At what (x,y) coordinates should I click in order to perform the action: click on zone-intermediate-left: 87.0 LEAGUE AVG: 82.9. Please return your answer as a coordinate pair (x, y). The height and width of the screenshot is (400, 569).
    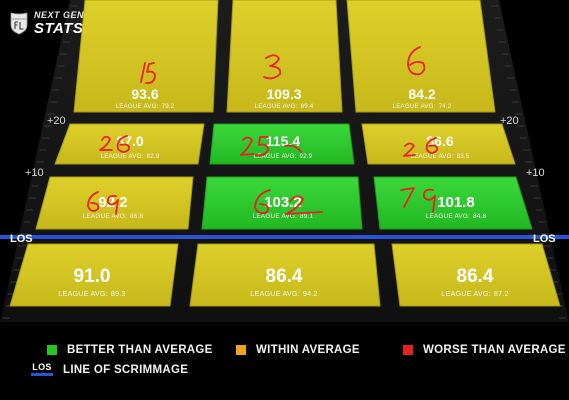
    Looking at the image, I should click on (129, 144).